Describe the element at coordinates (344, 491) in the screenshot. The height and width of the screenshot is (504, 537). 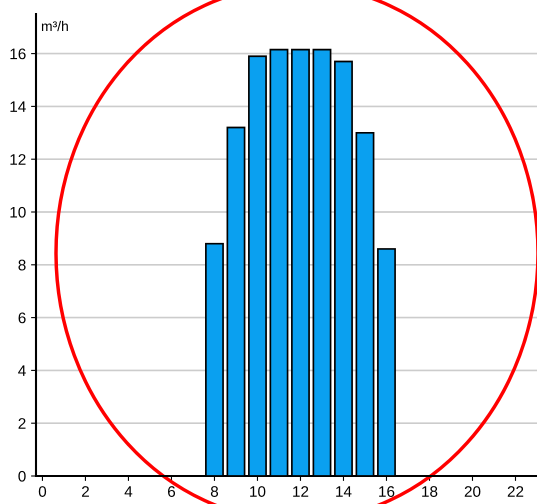
I see `x-tick-label: 14` at that location.